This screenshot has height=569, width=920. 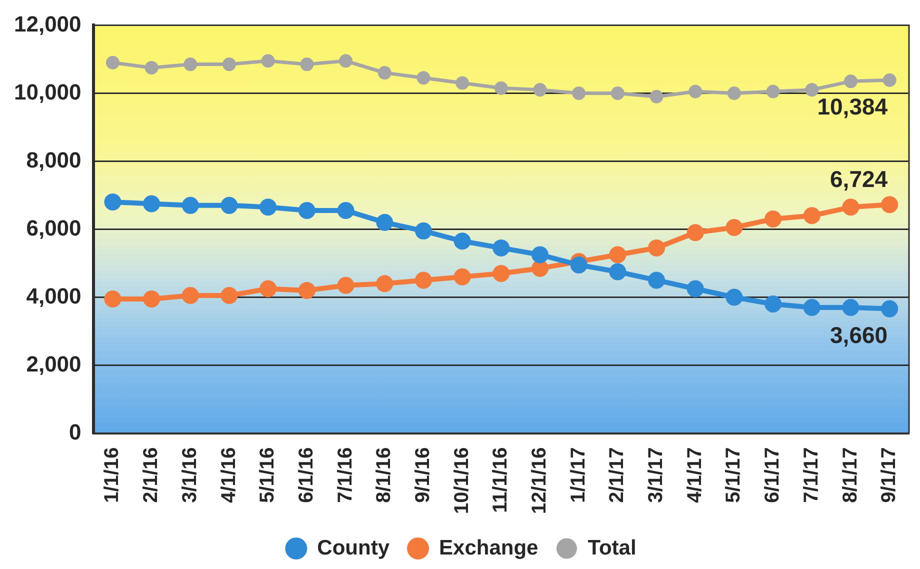 I want to click on y-tick-label: 4,000, so click(x=54, y=295).